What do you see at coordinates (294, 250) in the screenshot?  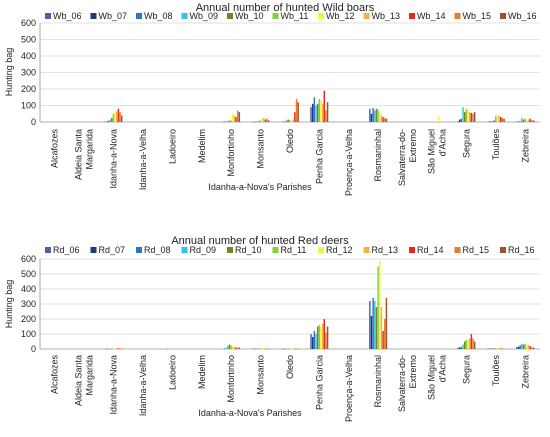 I see `legend-label-rd_11: Rd_11` at bounding box center [294, 250].